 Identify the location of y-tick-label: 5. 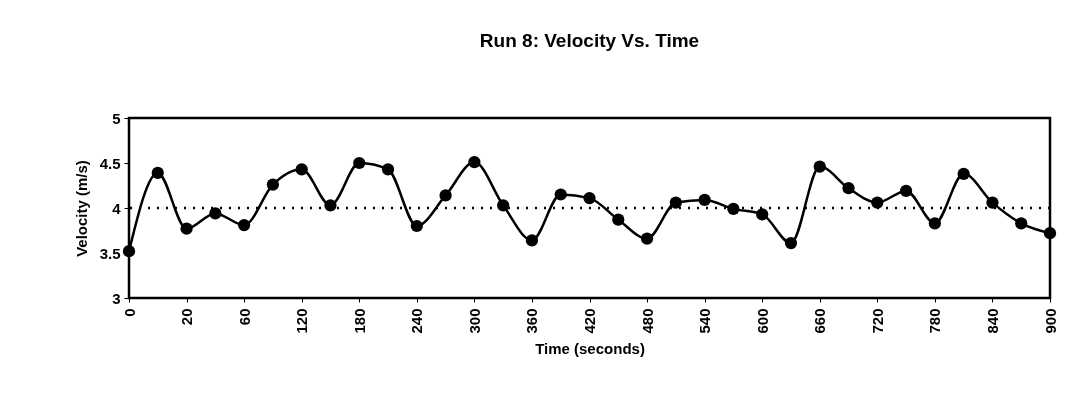
(116, 118).